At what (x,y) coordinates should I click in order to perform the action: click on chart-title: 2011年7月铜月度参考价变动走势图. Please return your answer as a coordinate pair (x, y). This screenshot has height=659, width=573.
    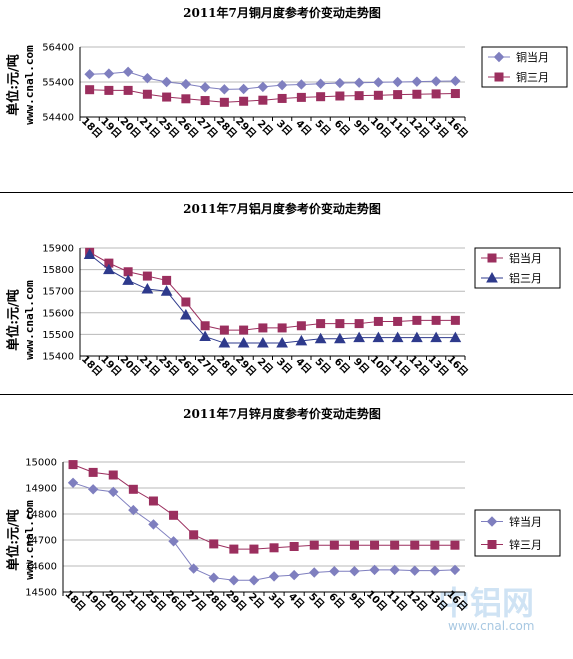
    Looking at the image, I should click on (282, 12).